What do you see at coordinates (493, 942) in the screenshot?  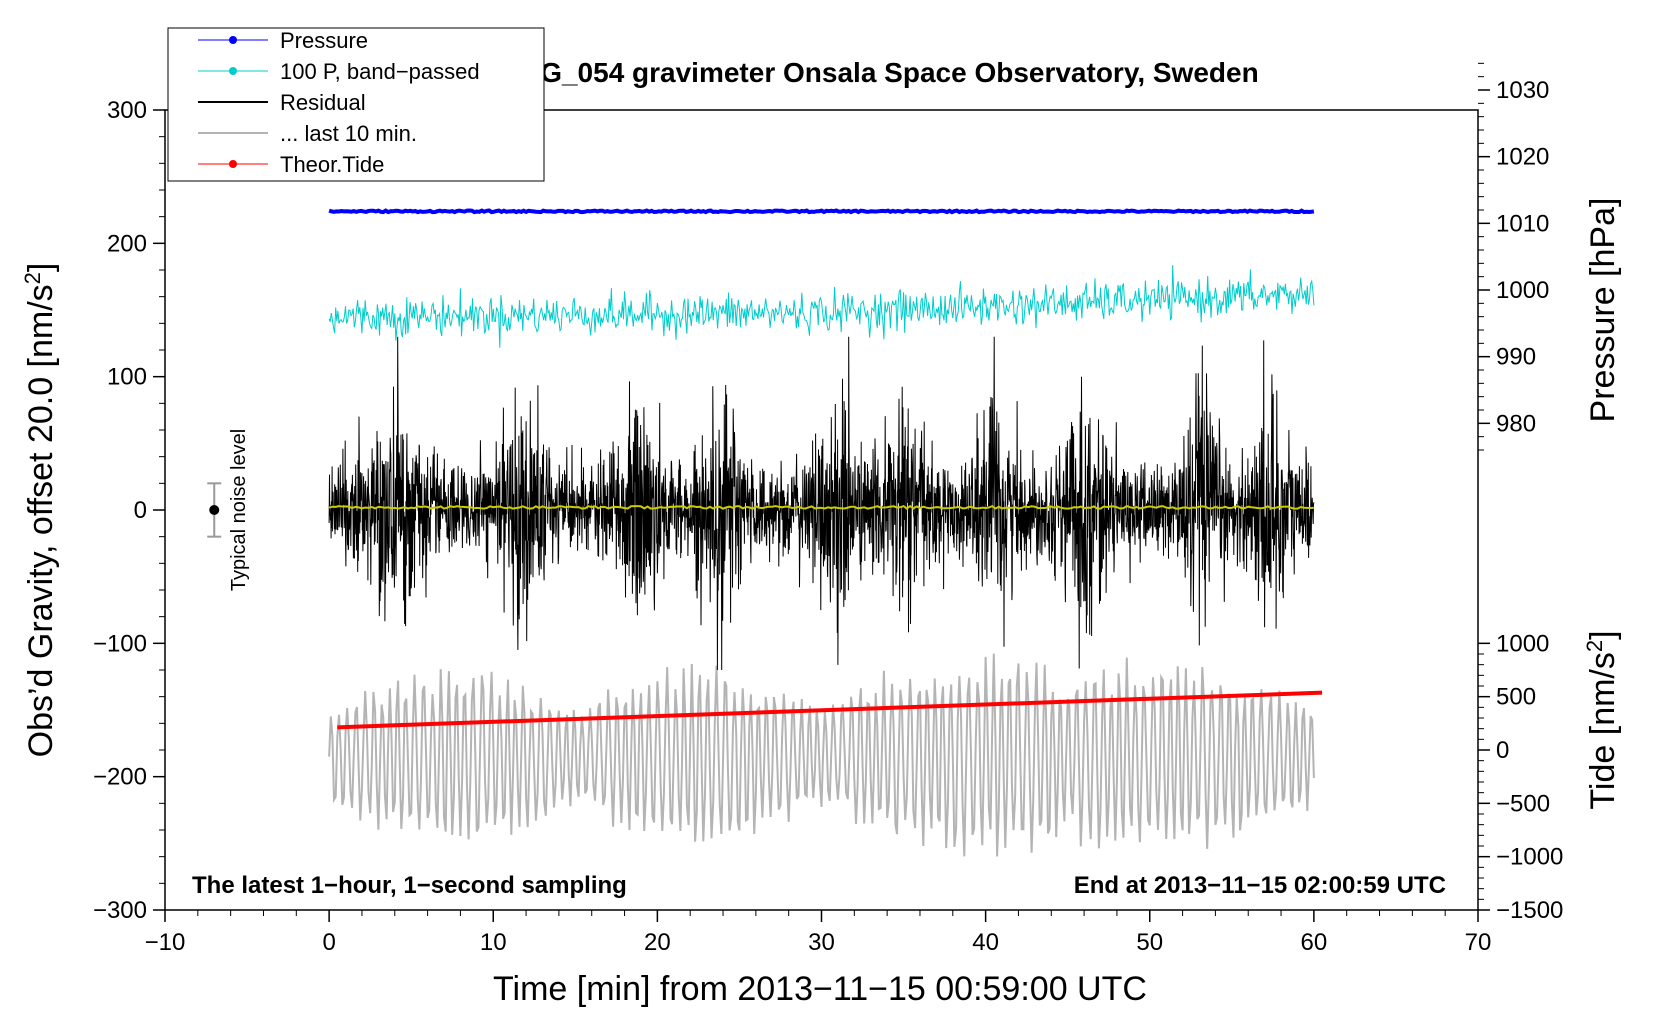 I see `x-tick-label: 10` at bounding box center [493, 942].